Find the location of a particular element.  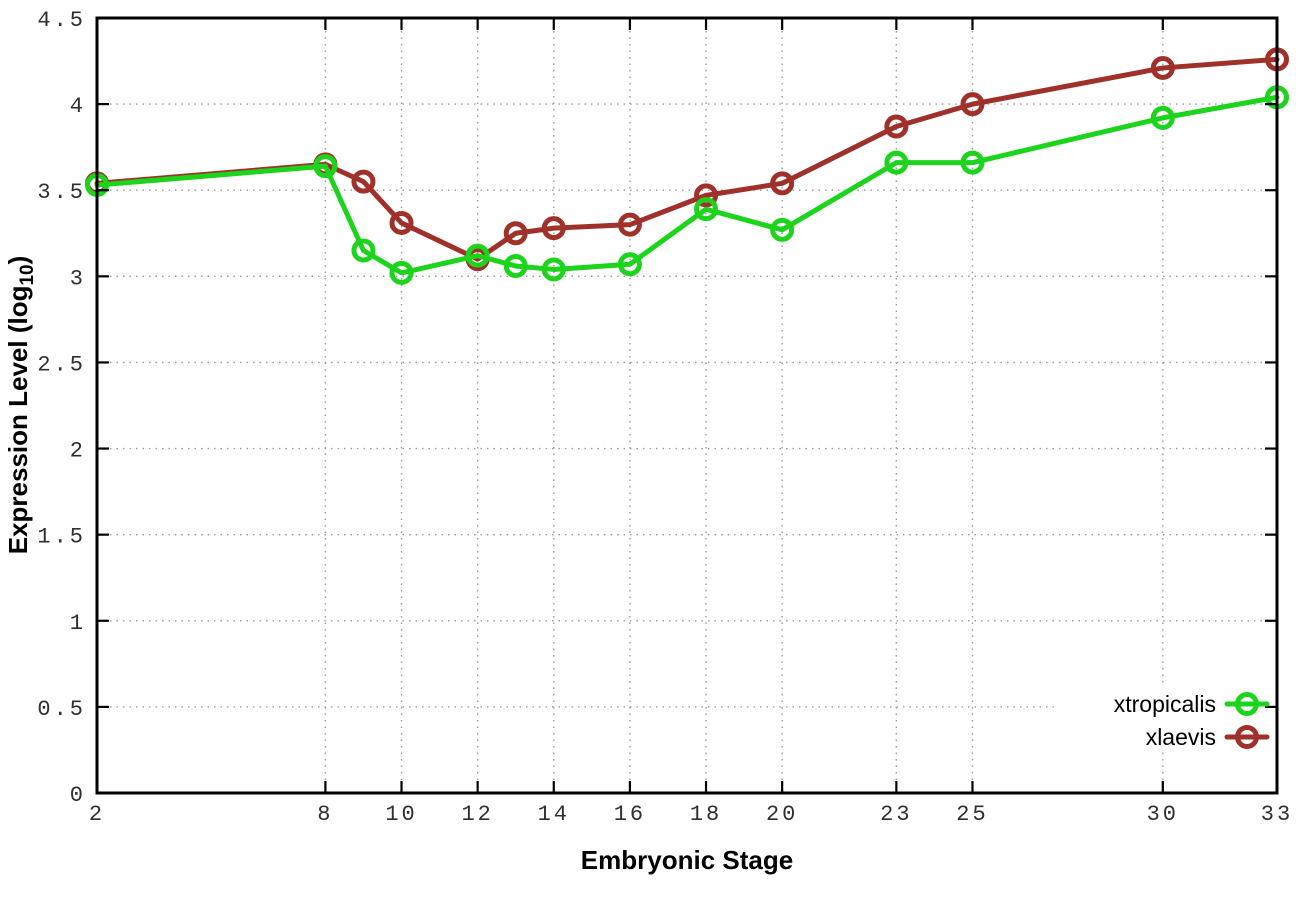

y-tick-label: 1.5 is located at coordinates (61, 537).